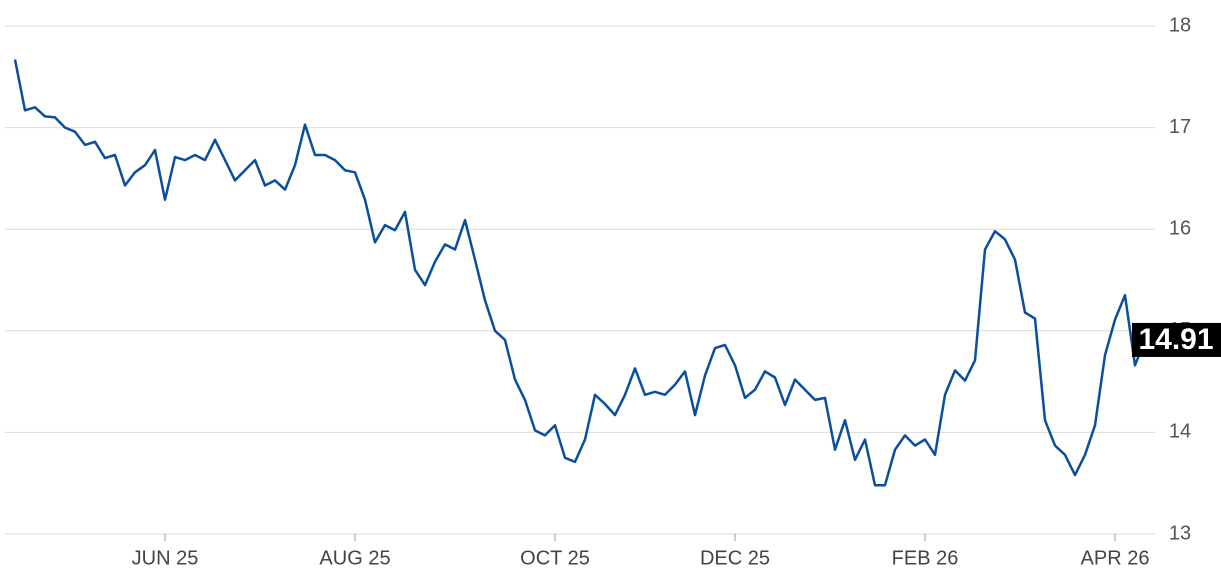 This screenshot has width=1221, height=576. Describe the element at coordinates (1180, 533) in the screenshot. I see `y-tick-label: 13` at that location.